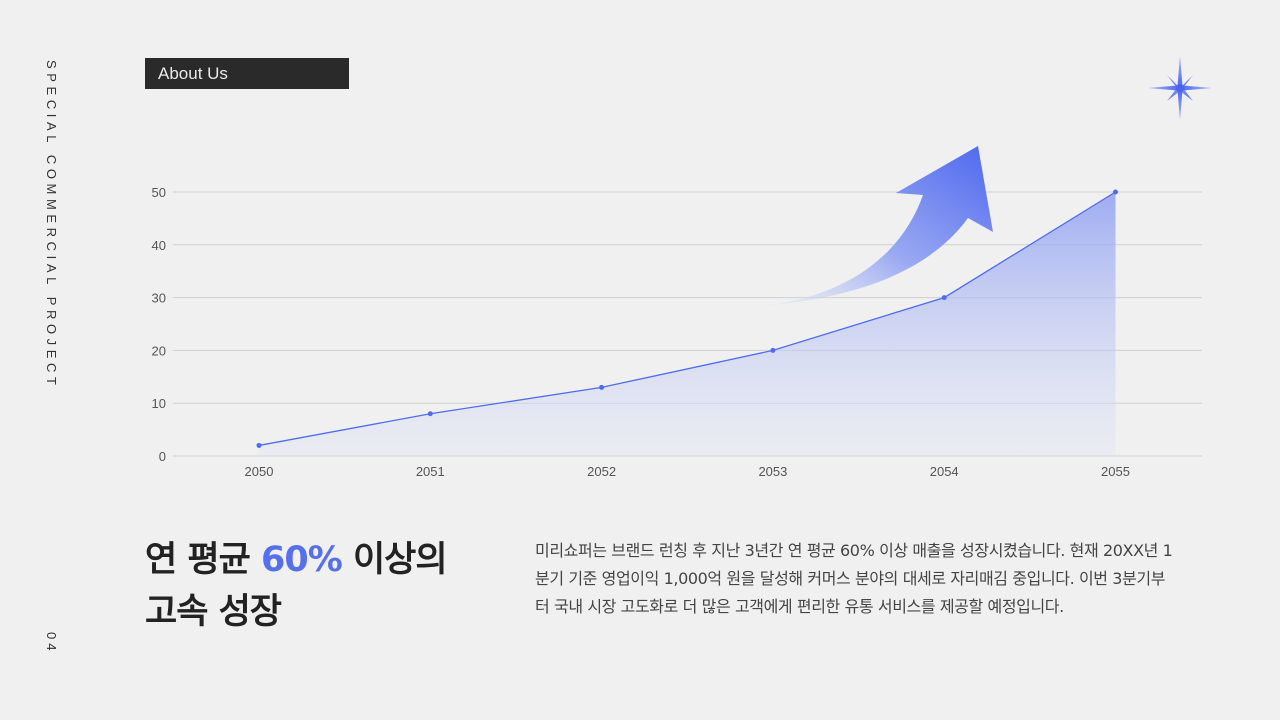  Describe the element at coordinates (687, 471) in the screenshot. I see `x-axis-ticks: 2050 2051 2052 2053 2054 2055` at that location.